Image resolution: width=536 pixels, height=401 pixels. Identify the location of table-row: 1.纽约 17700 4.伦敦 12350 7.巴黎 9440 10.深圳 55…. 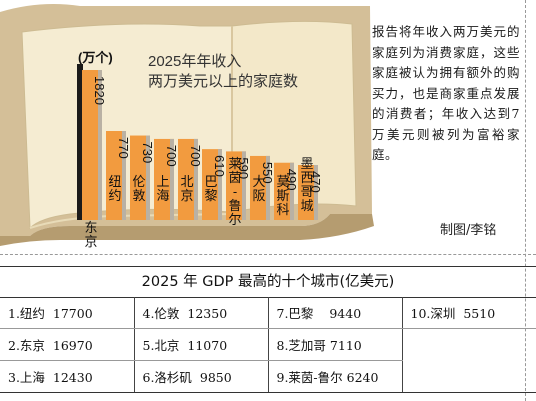
(268, 313).